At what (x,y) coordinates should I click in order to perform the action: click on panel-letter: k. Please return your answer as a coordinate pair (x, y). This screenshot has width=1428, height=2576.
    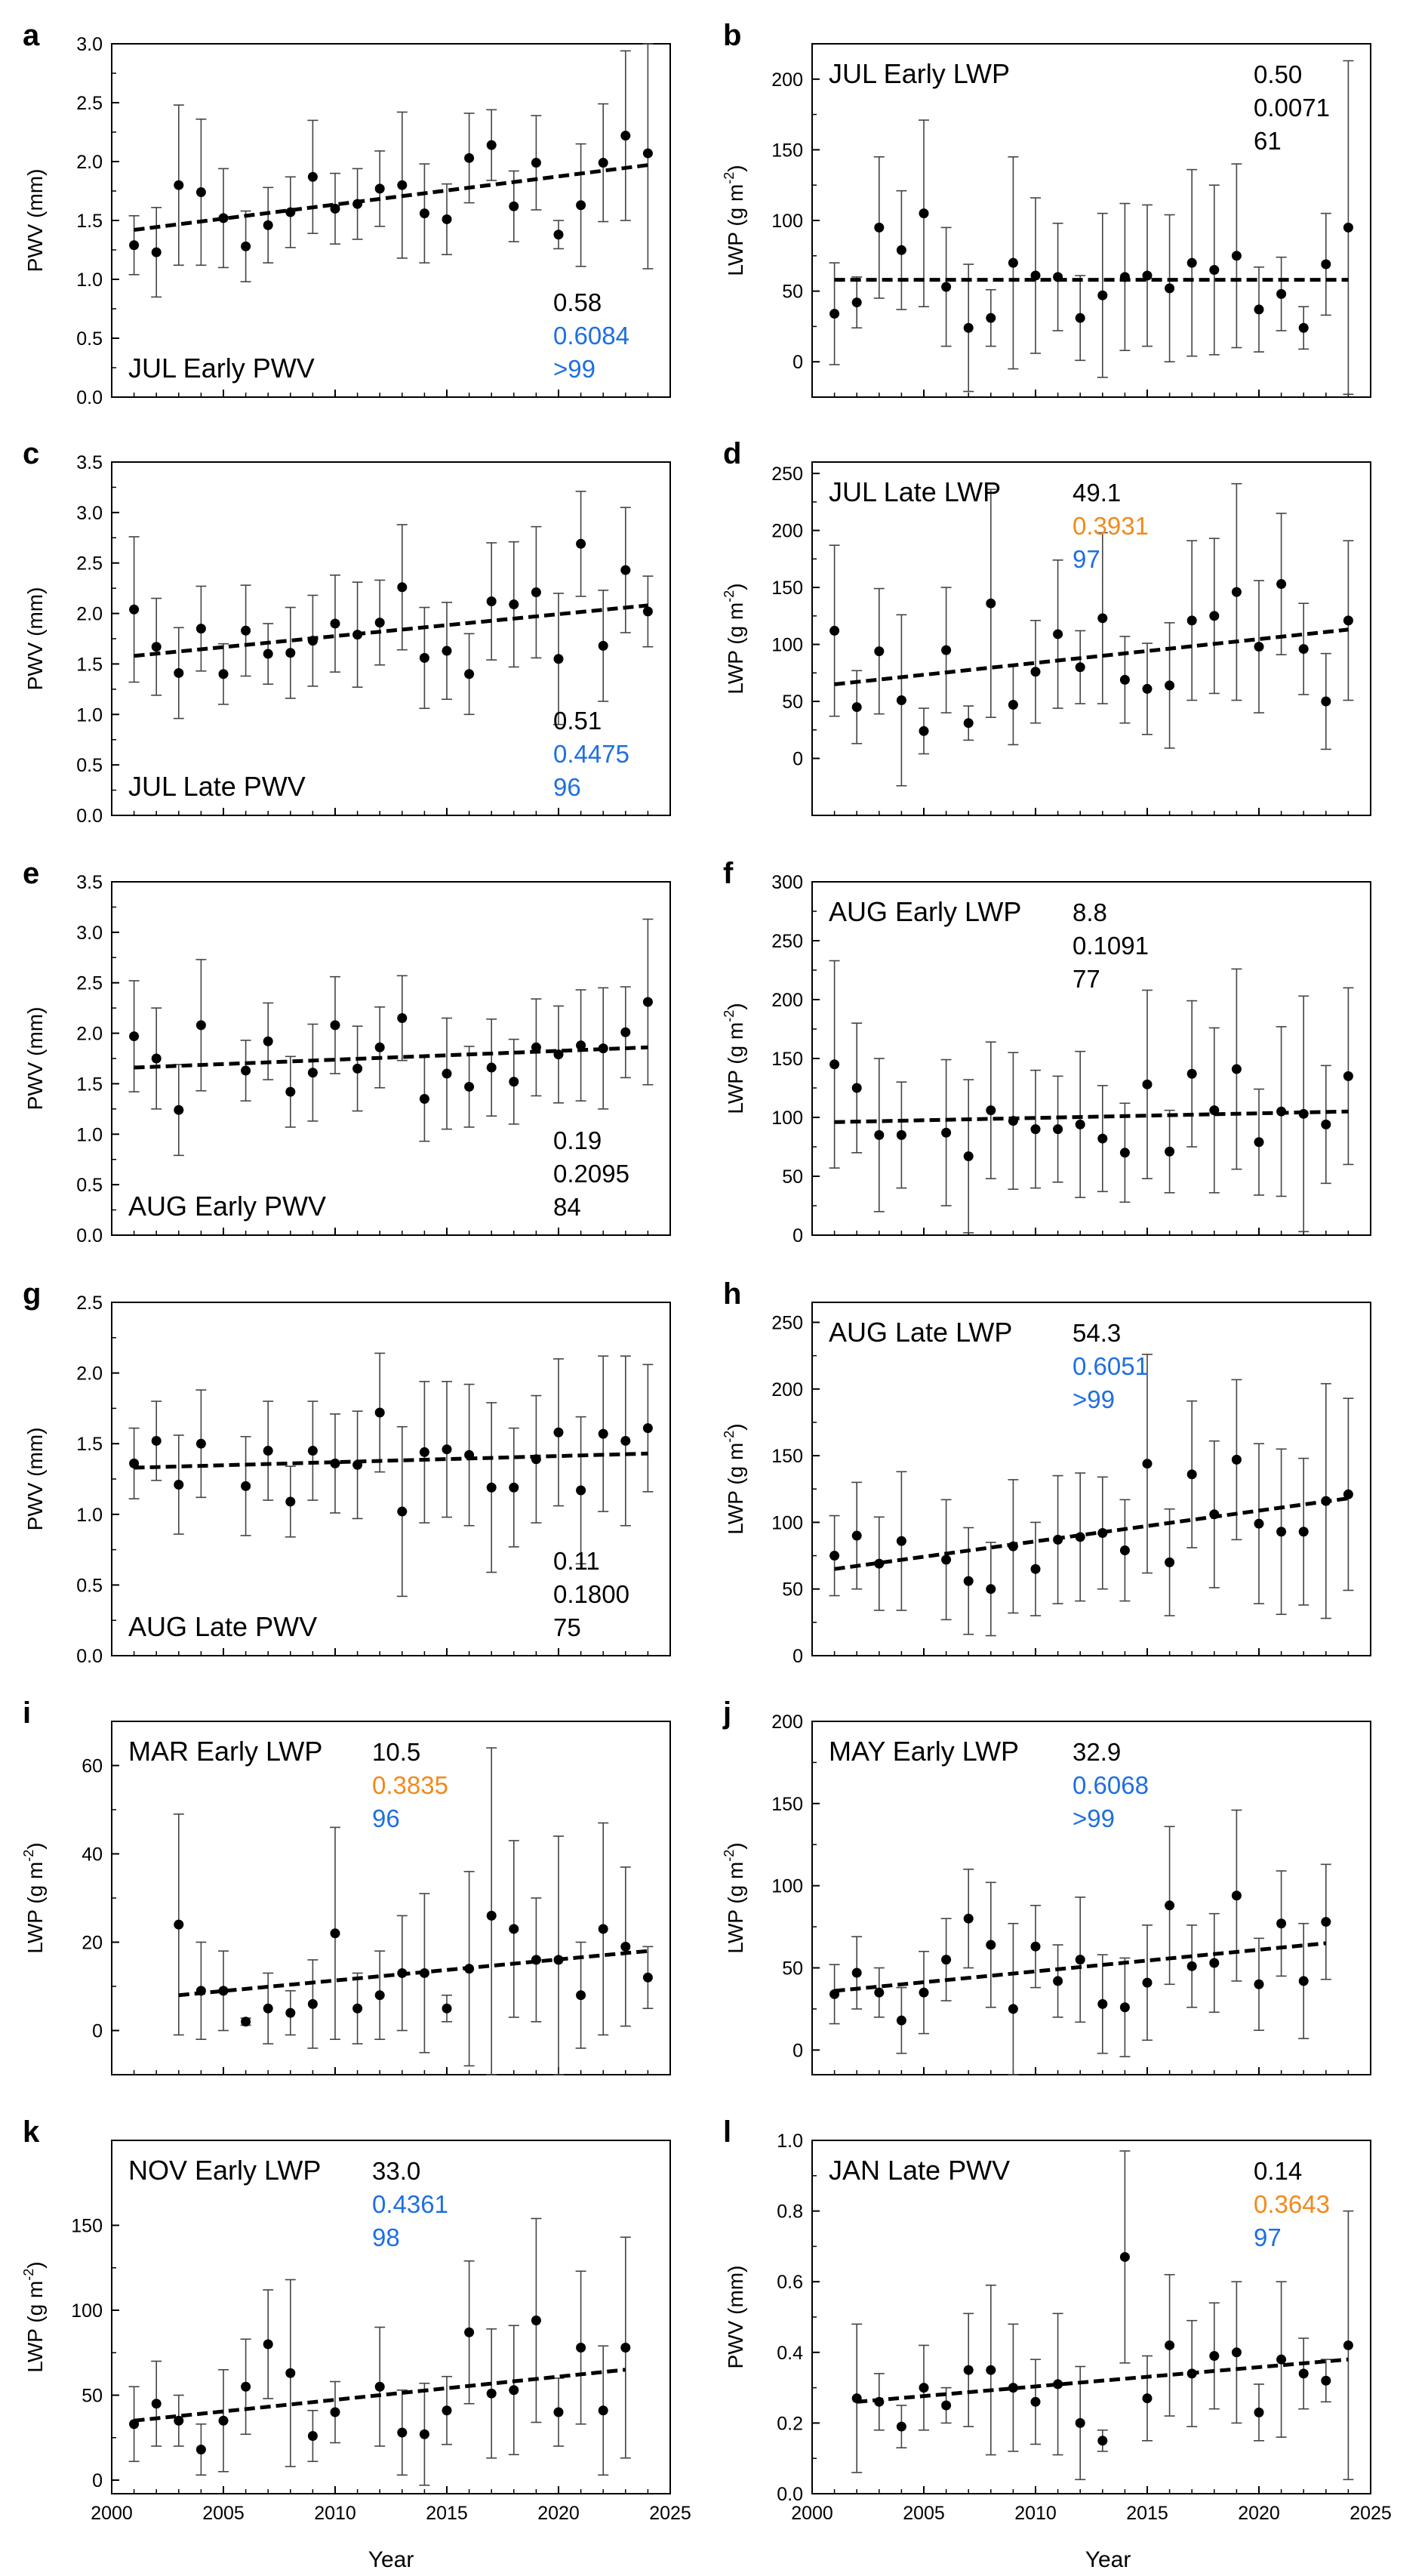
    Looking at the image, I should click on (31, 2132).